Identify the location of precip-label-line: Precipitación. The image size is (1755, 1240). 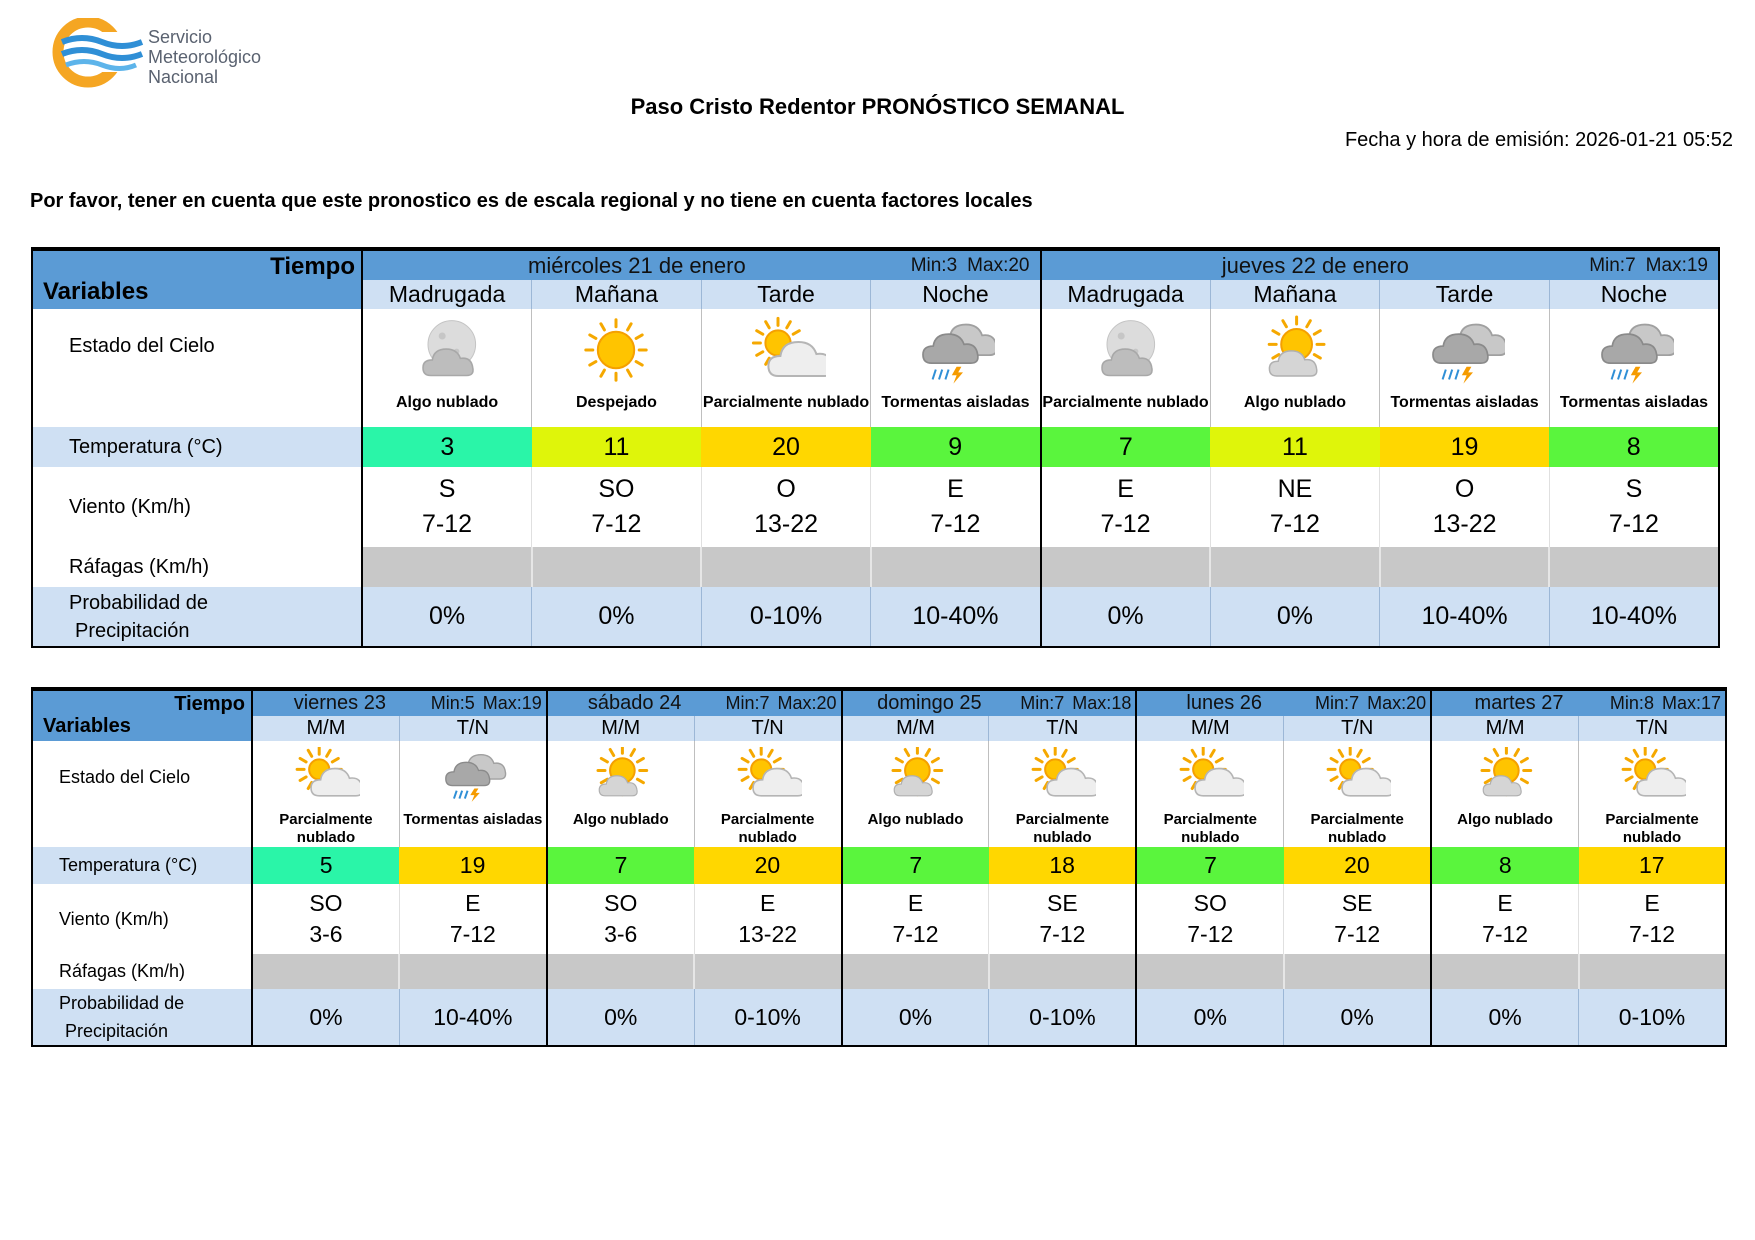
(132, 630).